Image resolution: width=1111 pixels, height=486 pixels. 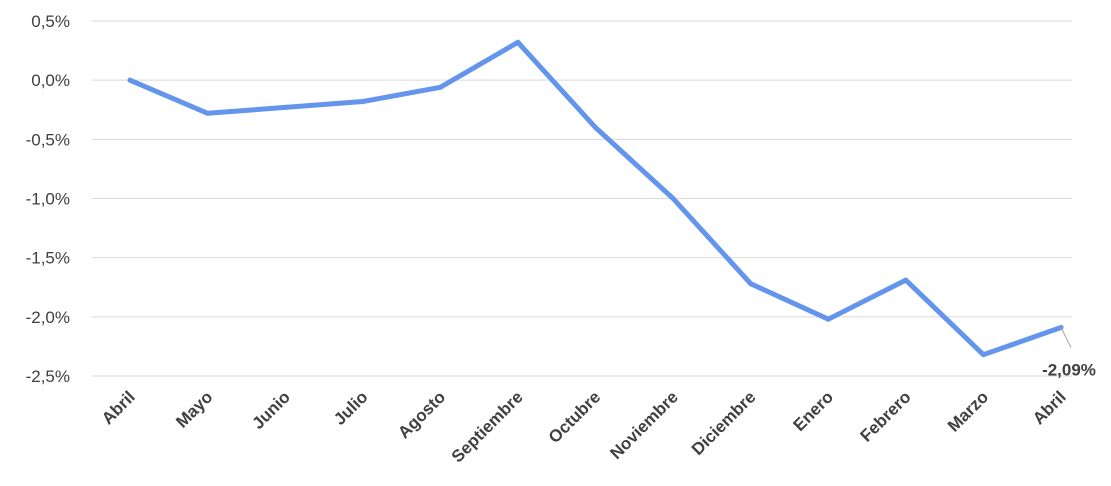 I want to click on y-axis: 0,5% 0,0% -0,5% -1,0% -1,5% -2,0% -2,5%, so click(x=48, y=199).